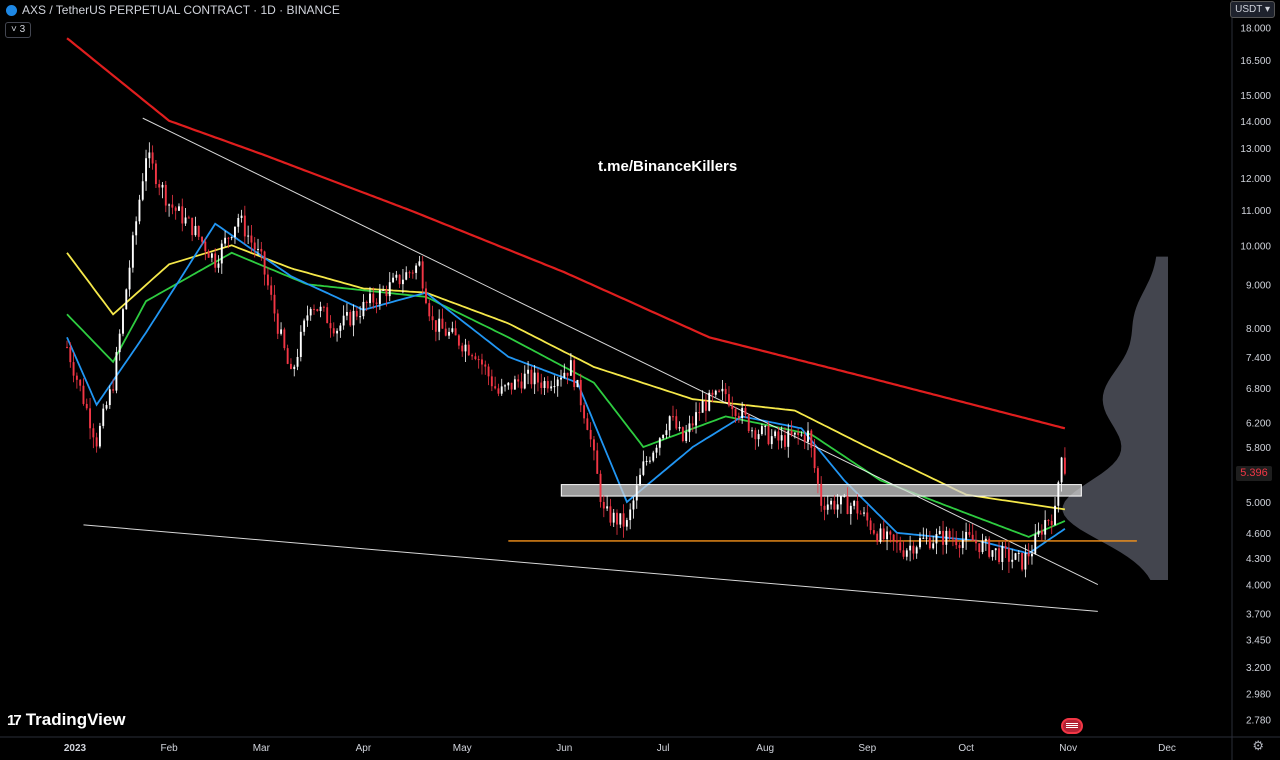 The image size is (1280, 760). Describe the element at coordinates (1258, 745) in the screenshot. I see `gear-icon: ⚙` at that location.